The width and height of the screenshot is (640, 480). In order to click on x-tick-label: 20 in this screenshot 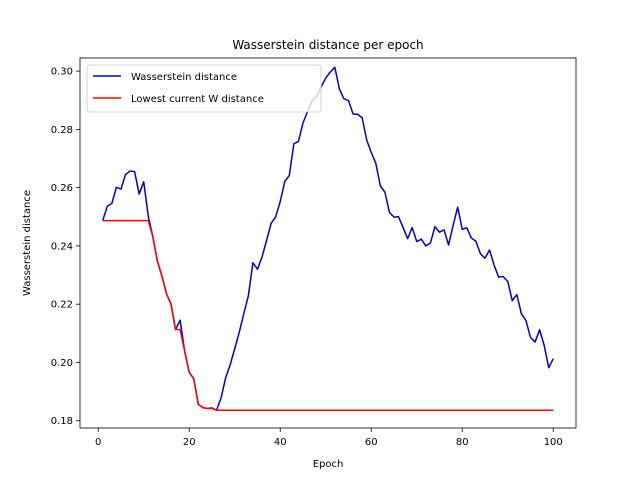, I will do `click(189, 442)`.